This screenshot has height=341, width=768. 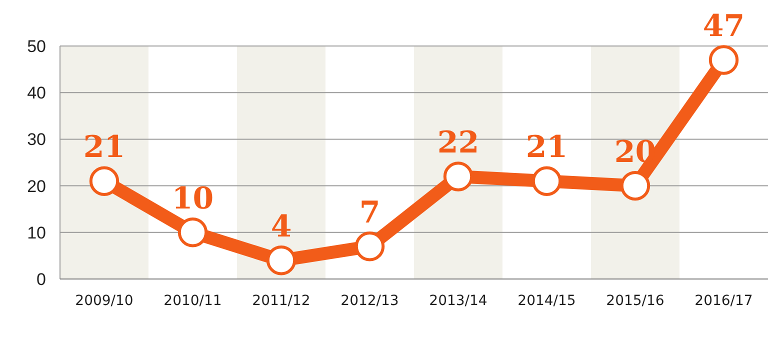 I want to click on x-tick-label: 2016/17, so click(x=723, y=301).